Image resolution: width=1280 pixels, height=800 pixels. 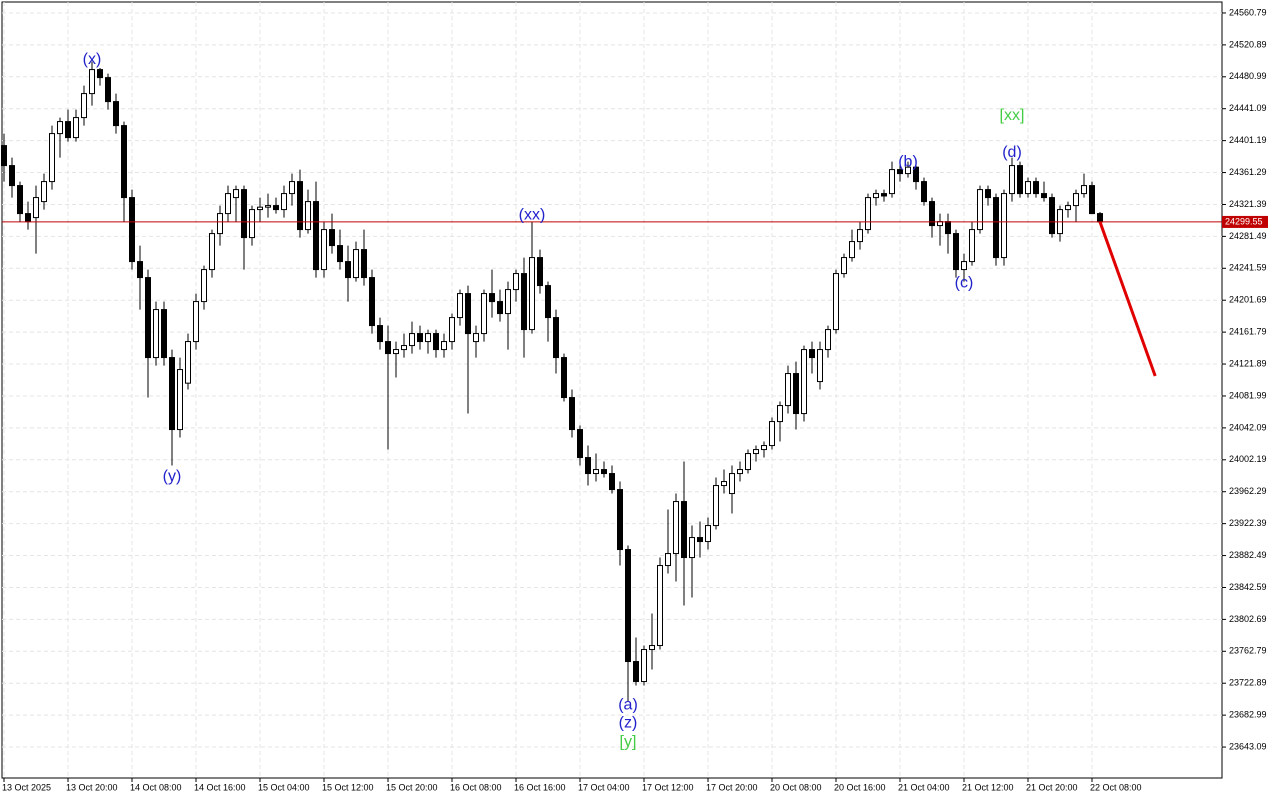 What do you see at coordinates (348, 787) in the screenshot?
I see `x-tick-label: 15 Oct 12:00` at bounding box center [348, 787].